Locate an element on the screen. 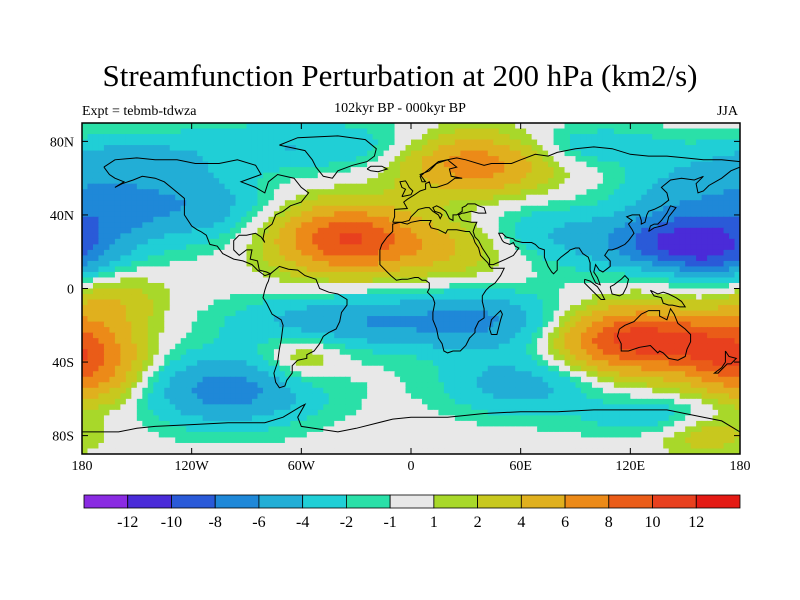 The image size is (800, 600). borneo-coast is located at coordinates (619, 285).